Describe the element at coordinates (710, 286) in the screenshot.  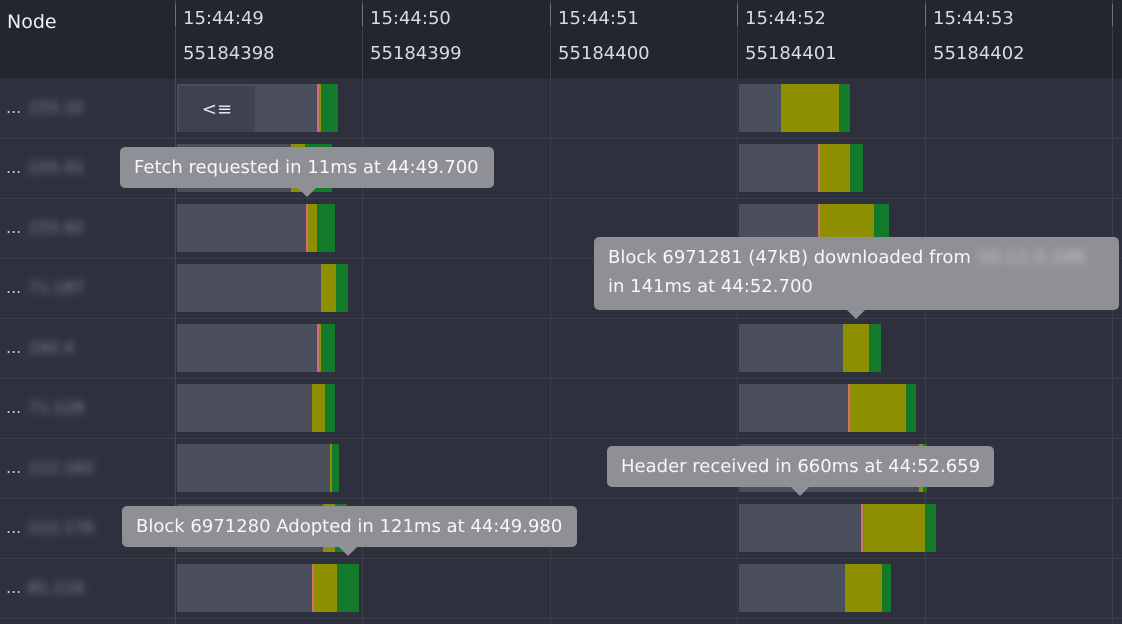
I see `tooltip-line: in 141ms at 44:52.700` at that location.